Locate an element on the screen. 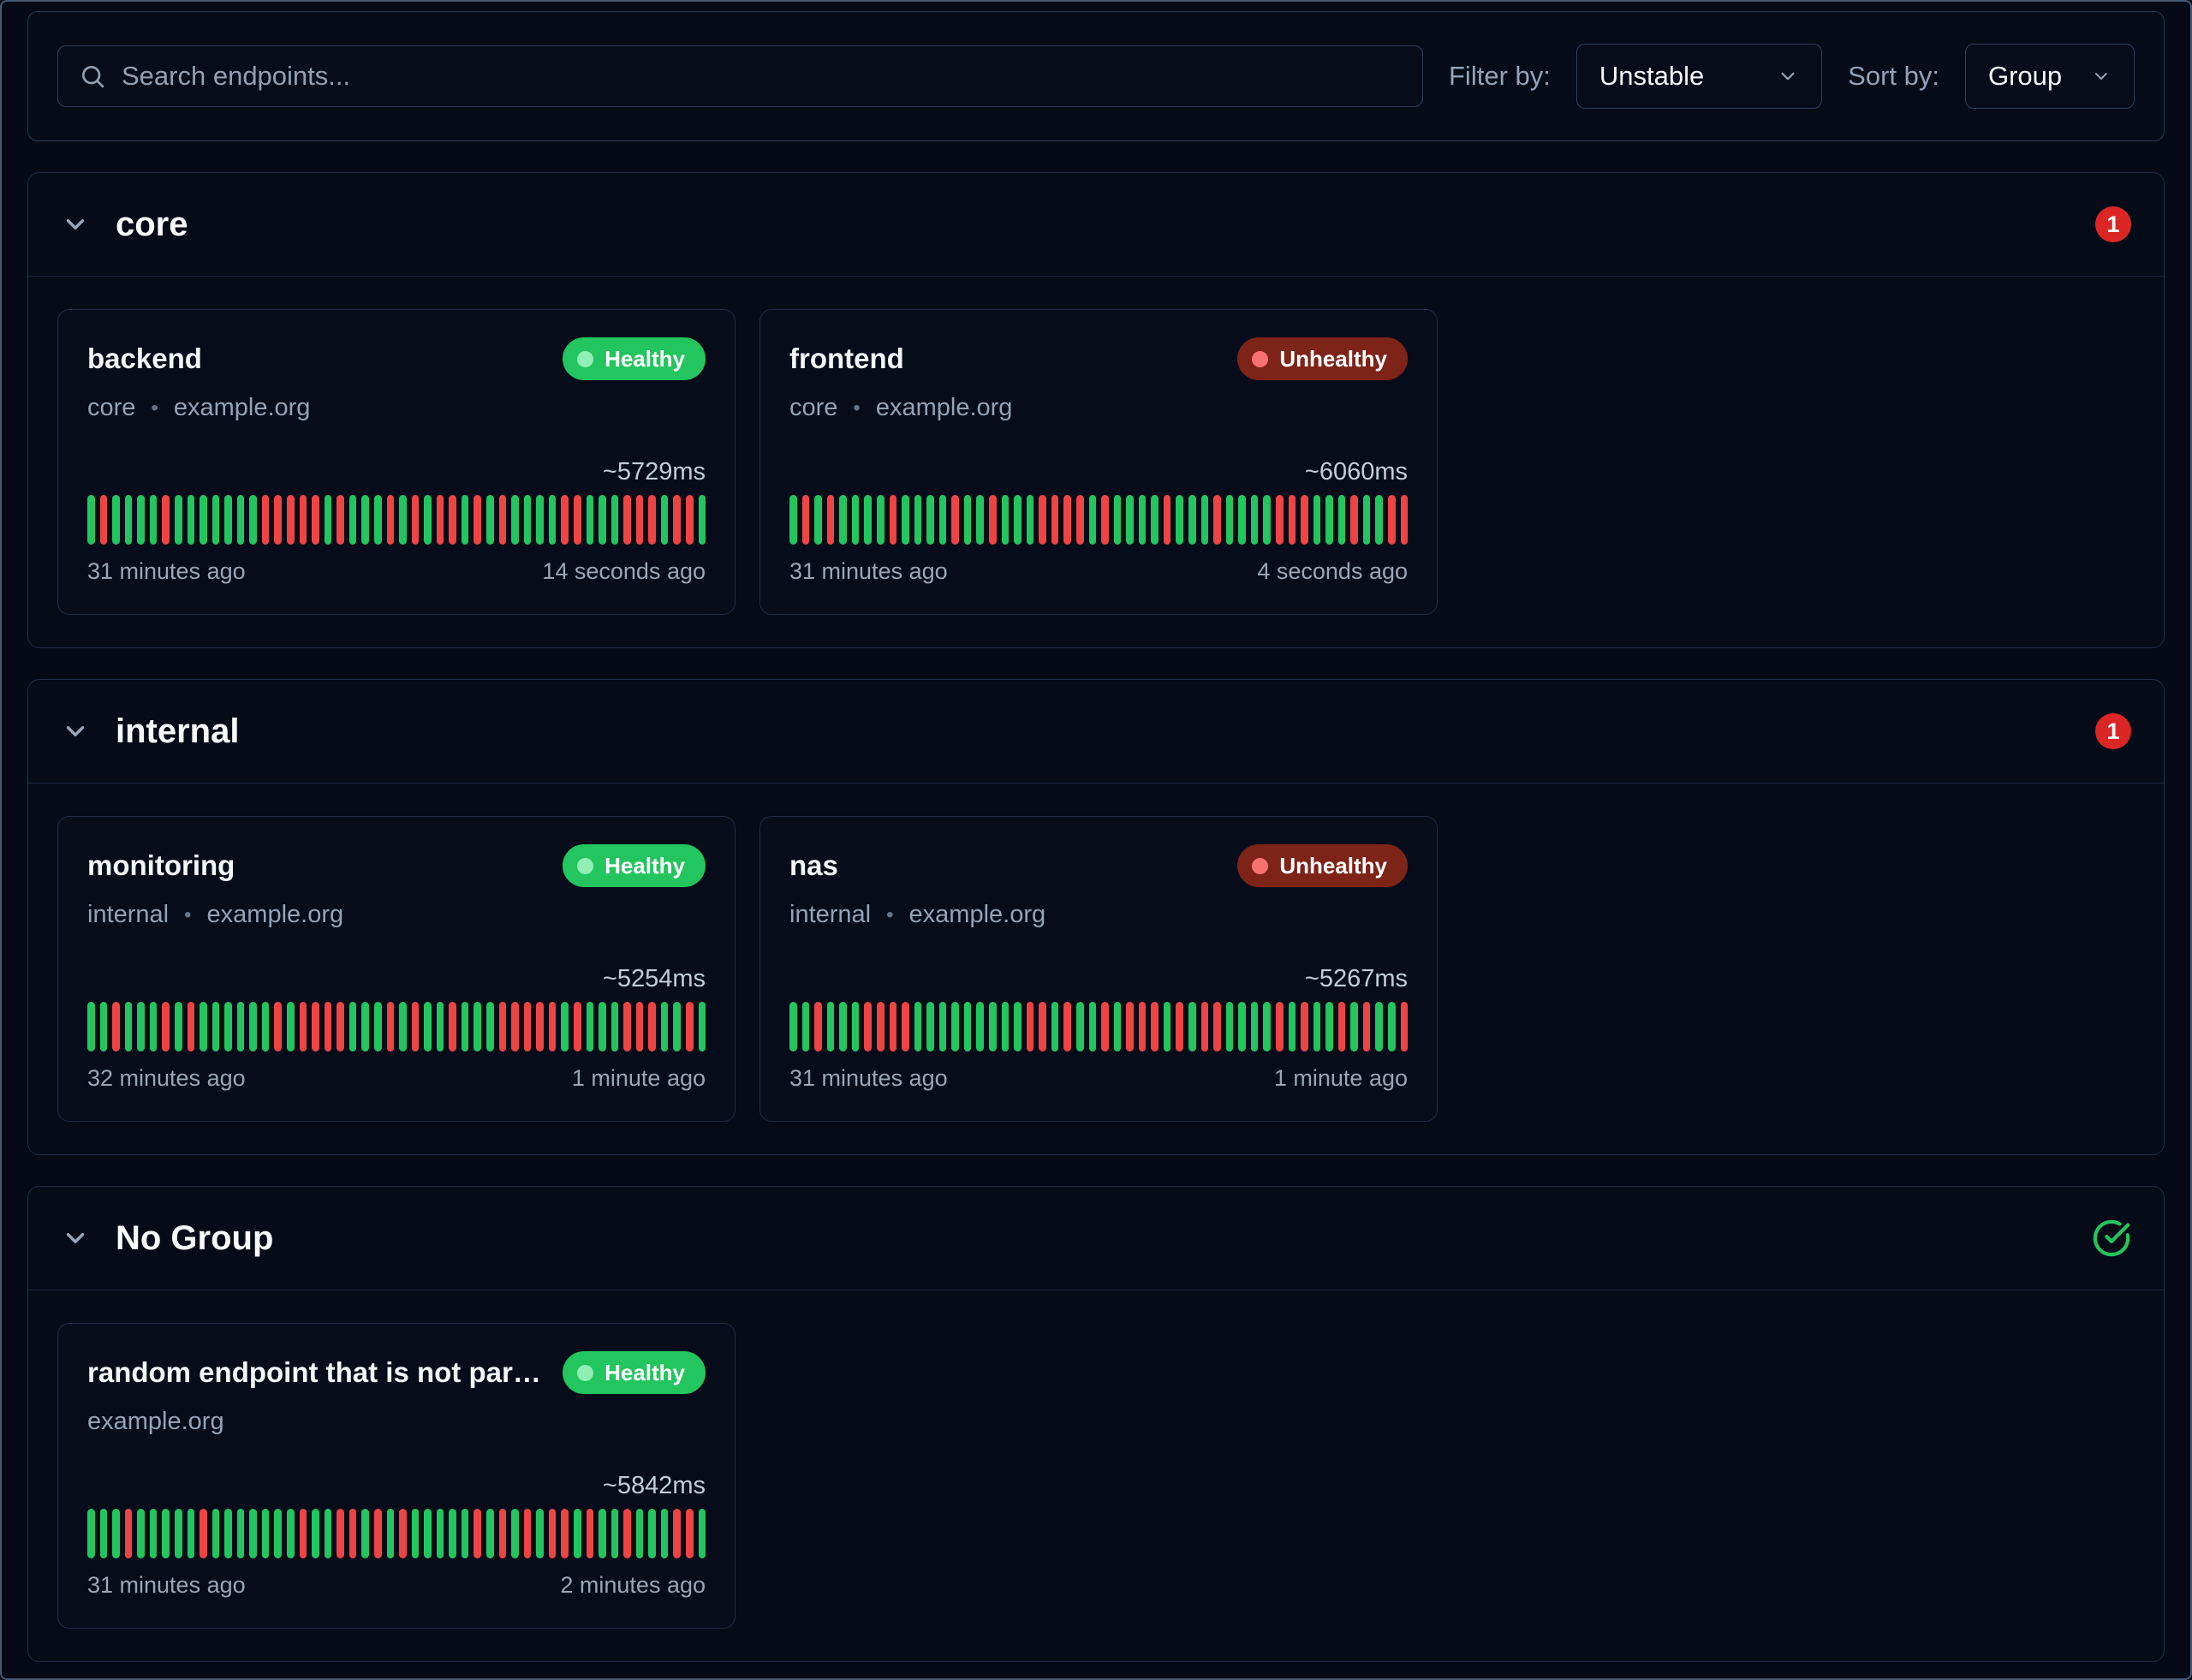  sort-dropdown: Group is located at coordinates (2050, 77).